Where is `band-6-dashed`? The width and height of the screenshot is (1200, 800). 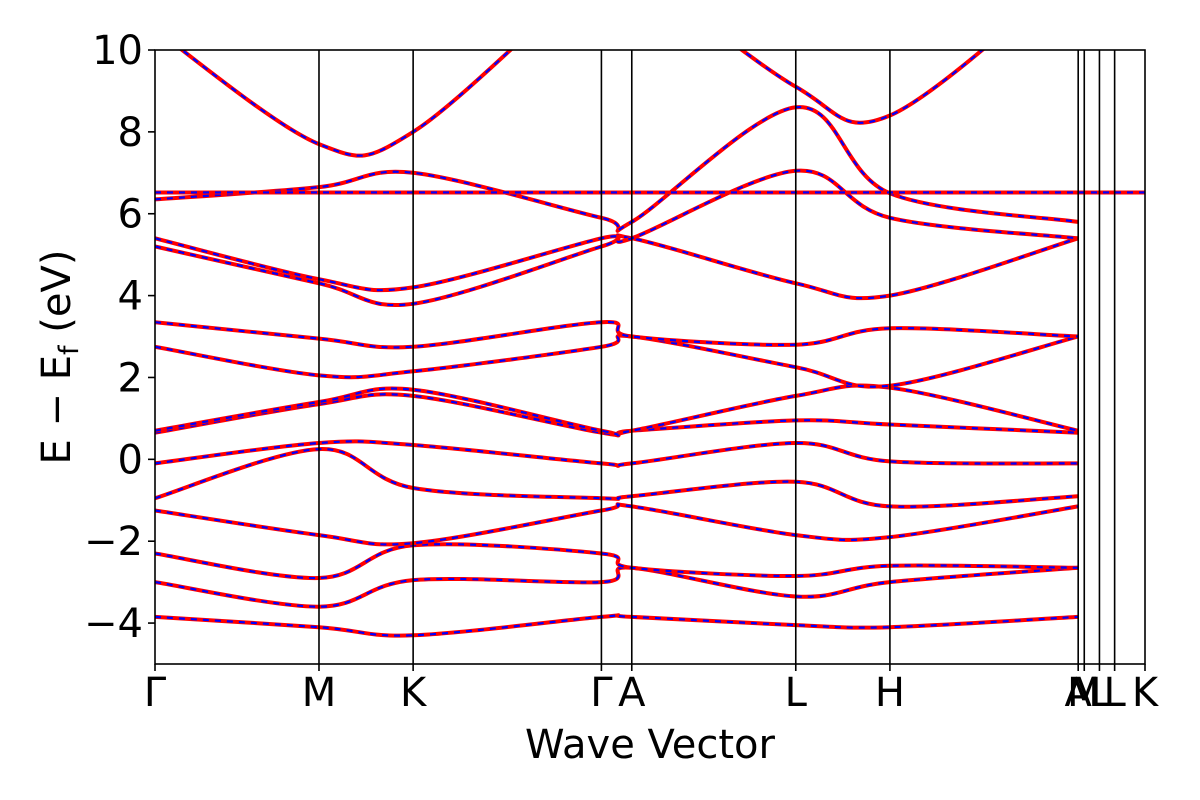 band-6-dashed is located at coordinates (617, 453).